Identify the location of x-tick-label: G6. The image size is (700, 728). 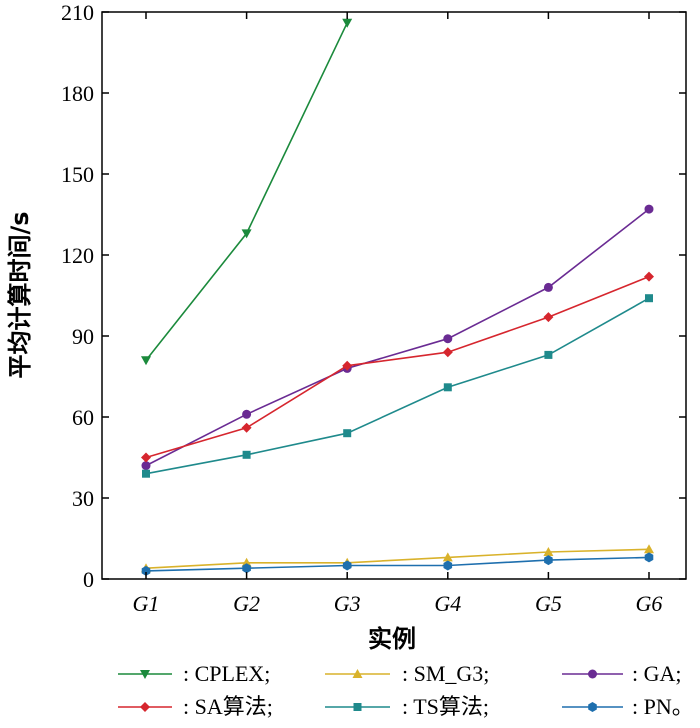
(649, 603).